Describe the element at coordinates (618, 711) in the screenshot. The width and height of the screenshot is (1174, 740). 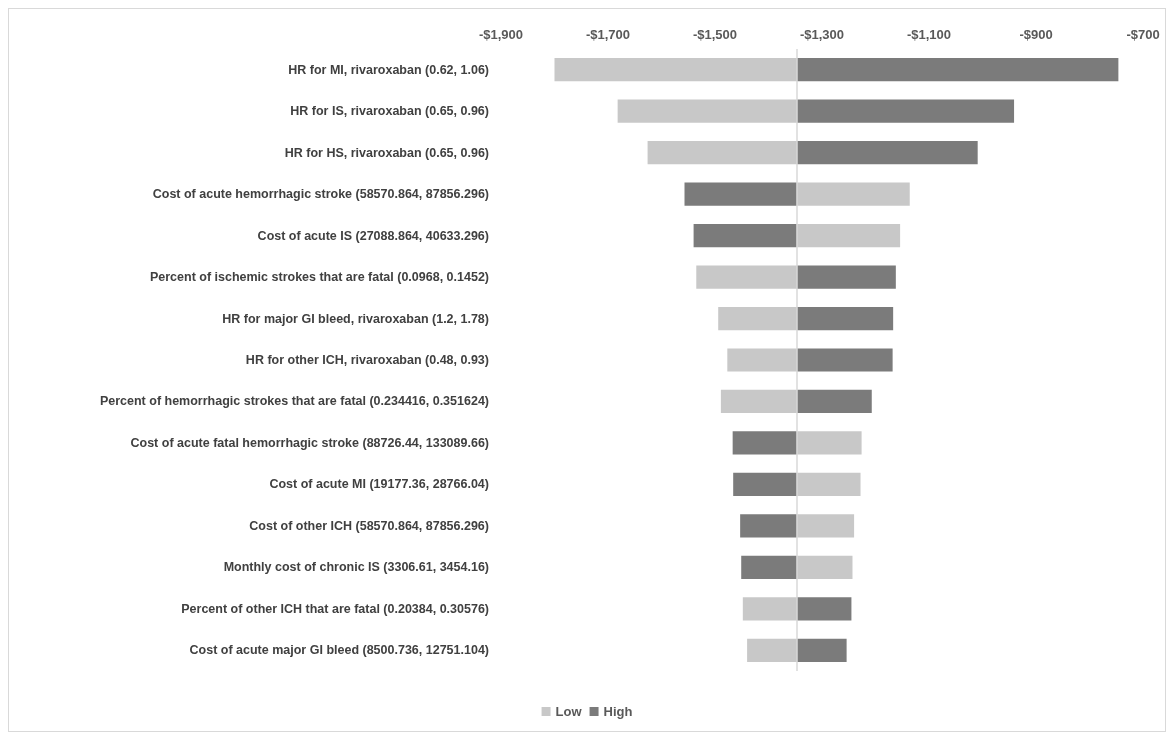
I see `legend-label: High` at that location.